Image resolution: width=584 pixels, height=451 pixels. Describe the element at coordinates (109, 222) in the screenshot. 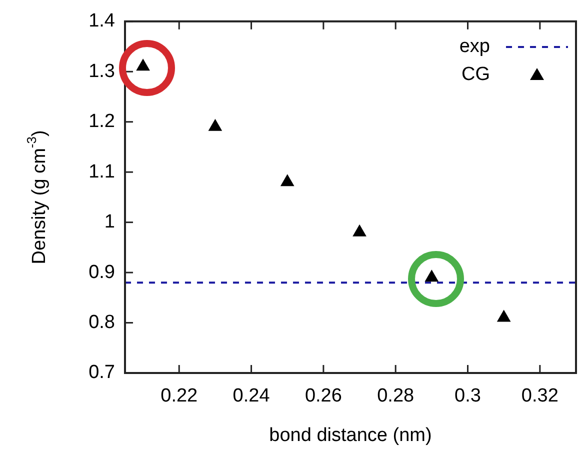

I see `y-tick-label: 1` at that location.